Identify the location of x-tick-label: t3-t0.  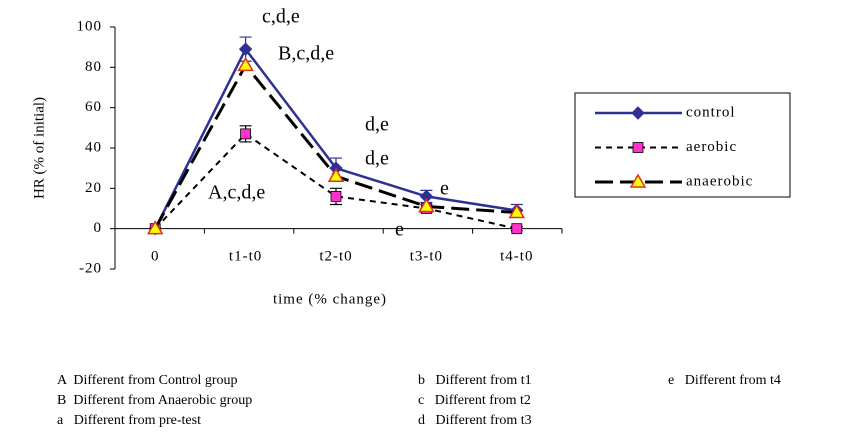
(426, 256).